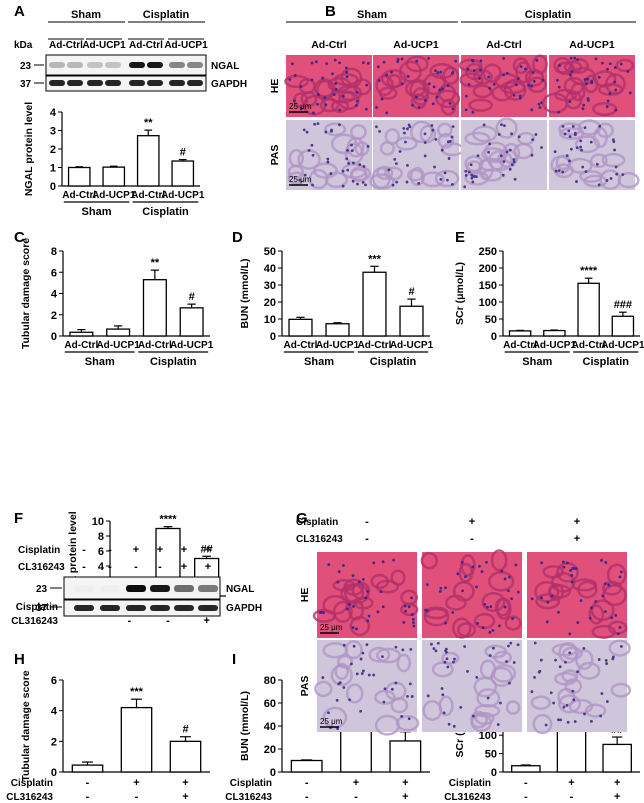 This screenshot has height=803, width=644. What do you see at coordinates (101, 552) in the screenshot?
I see `y-tick-label: 6` at bounding box center [101, 552].